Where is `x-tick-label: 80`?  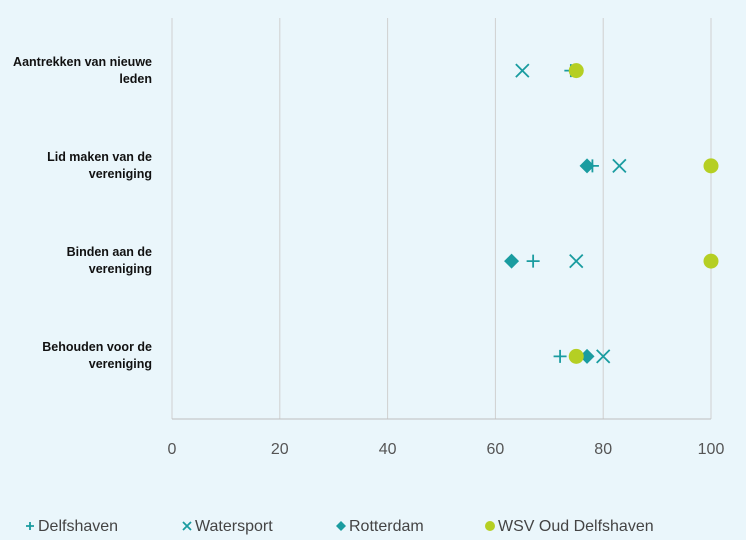 x-tick-label: 80 is located at coordinates (603, 449).